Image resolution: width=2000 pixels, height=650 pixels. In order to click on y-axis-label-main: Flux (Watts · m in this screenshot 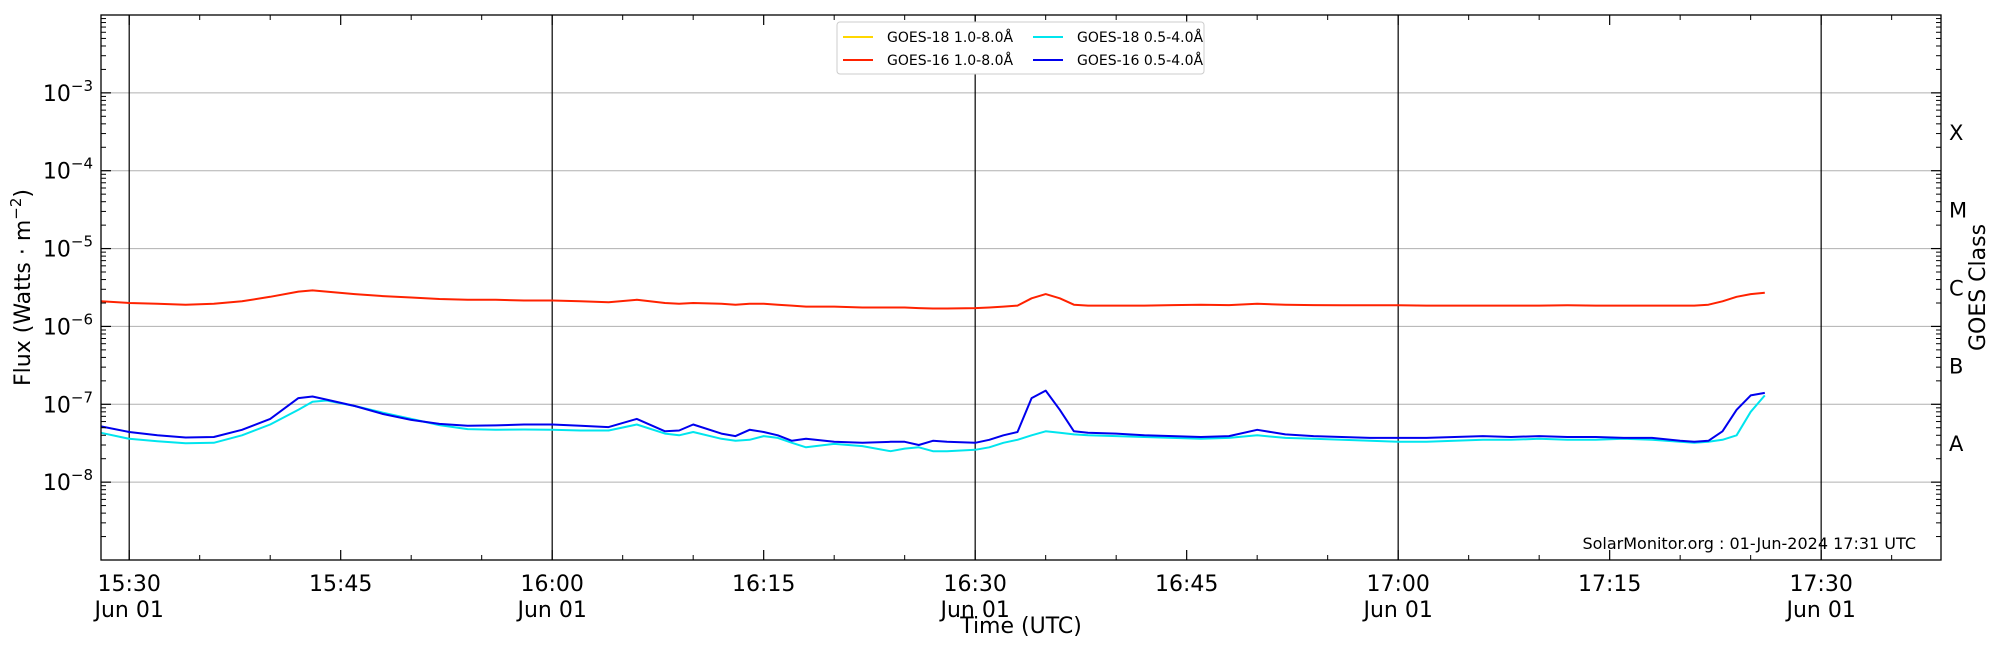, I will do `click(23, 303)`.